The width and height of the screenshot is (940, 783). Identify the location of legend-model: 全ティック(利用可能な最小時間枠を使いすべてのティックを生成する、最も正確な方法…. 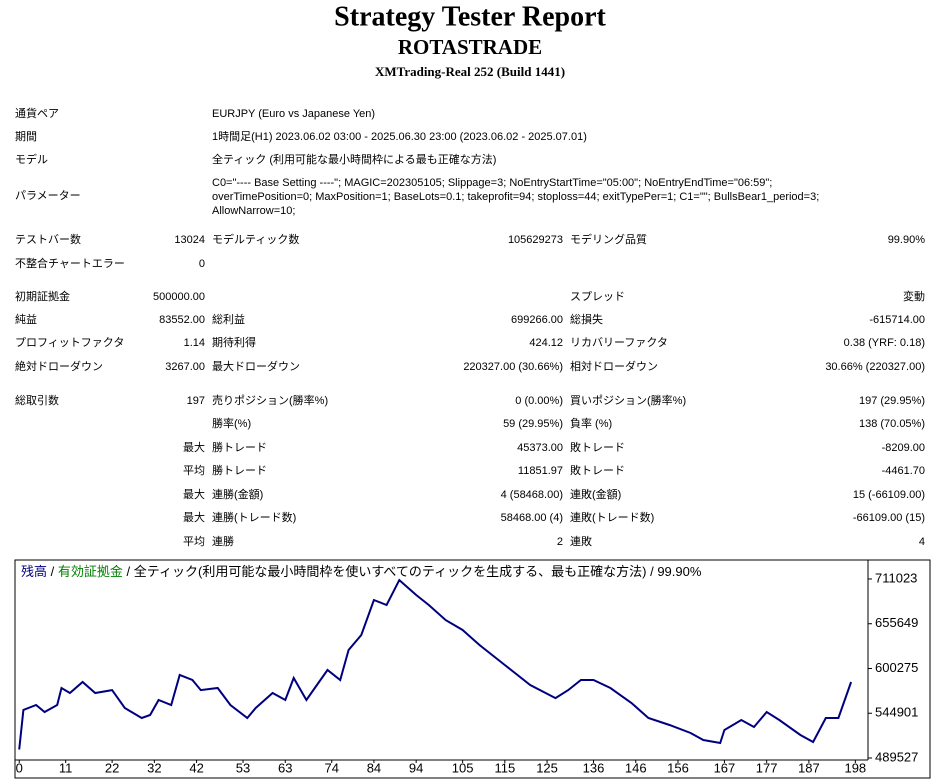
(390, 571).